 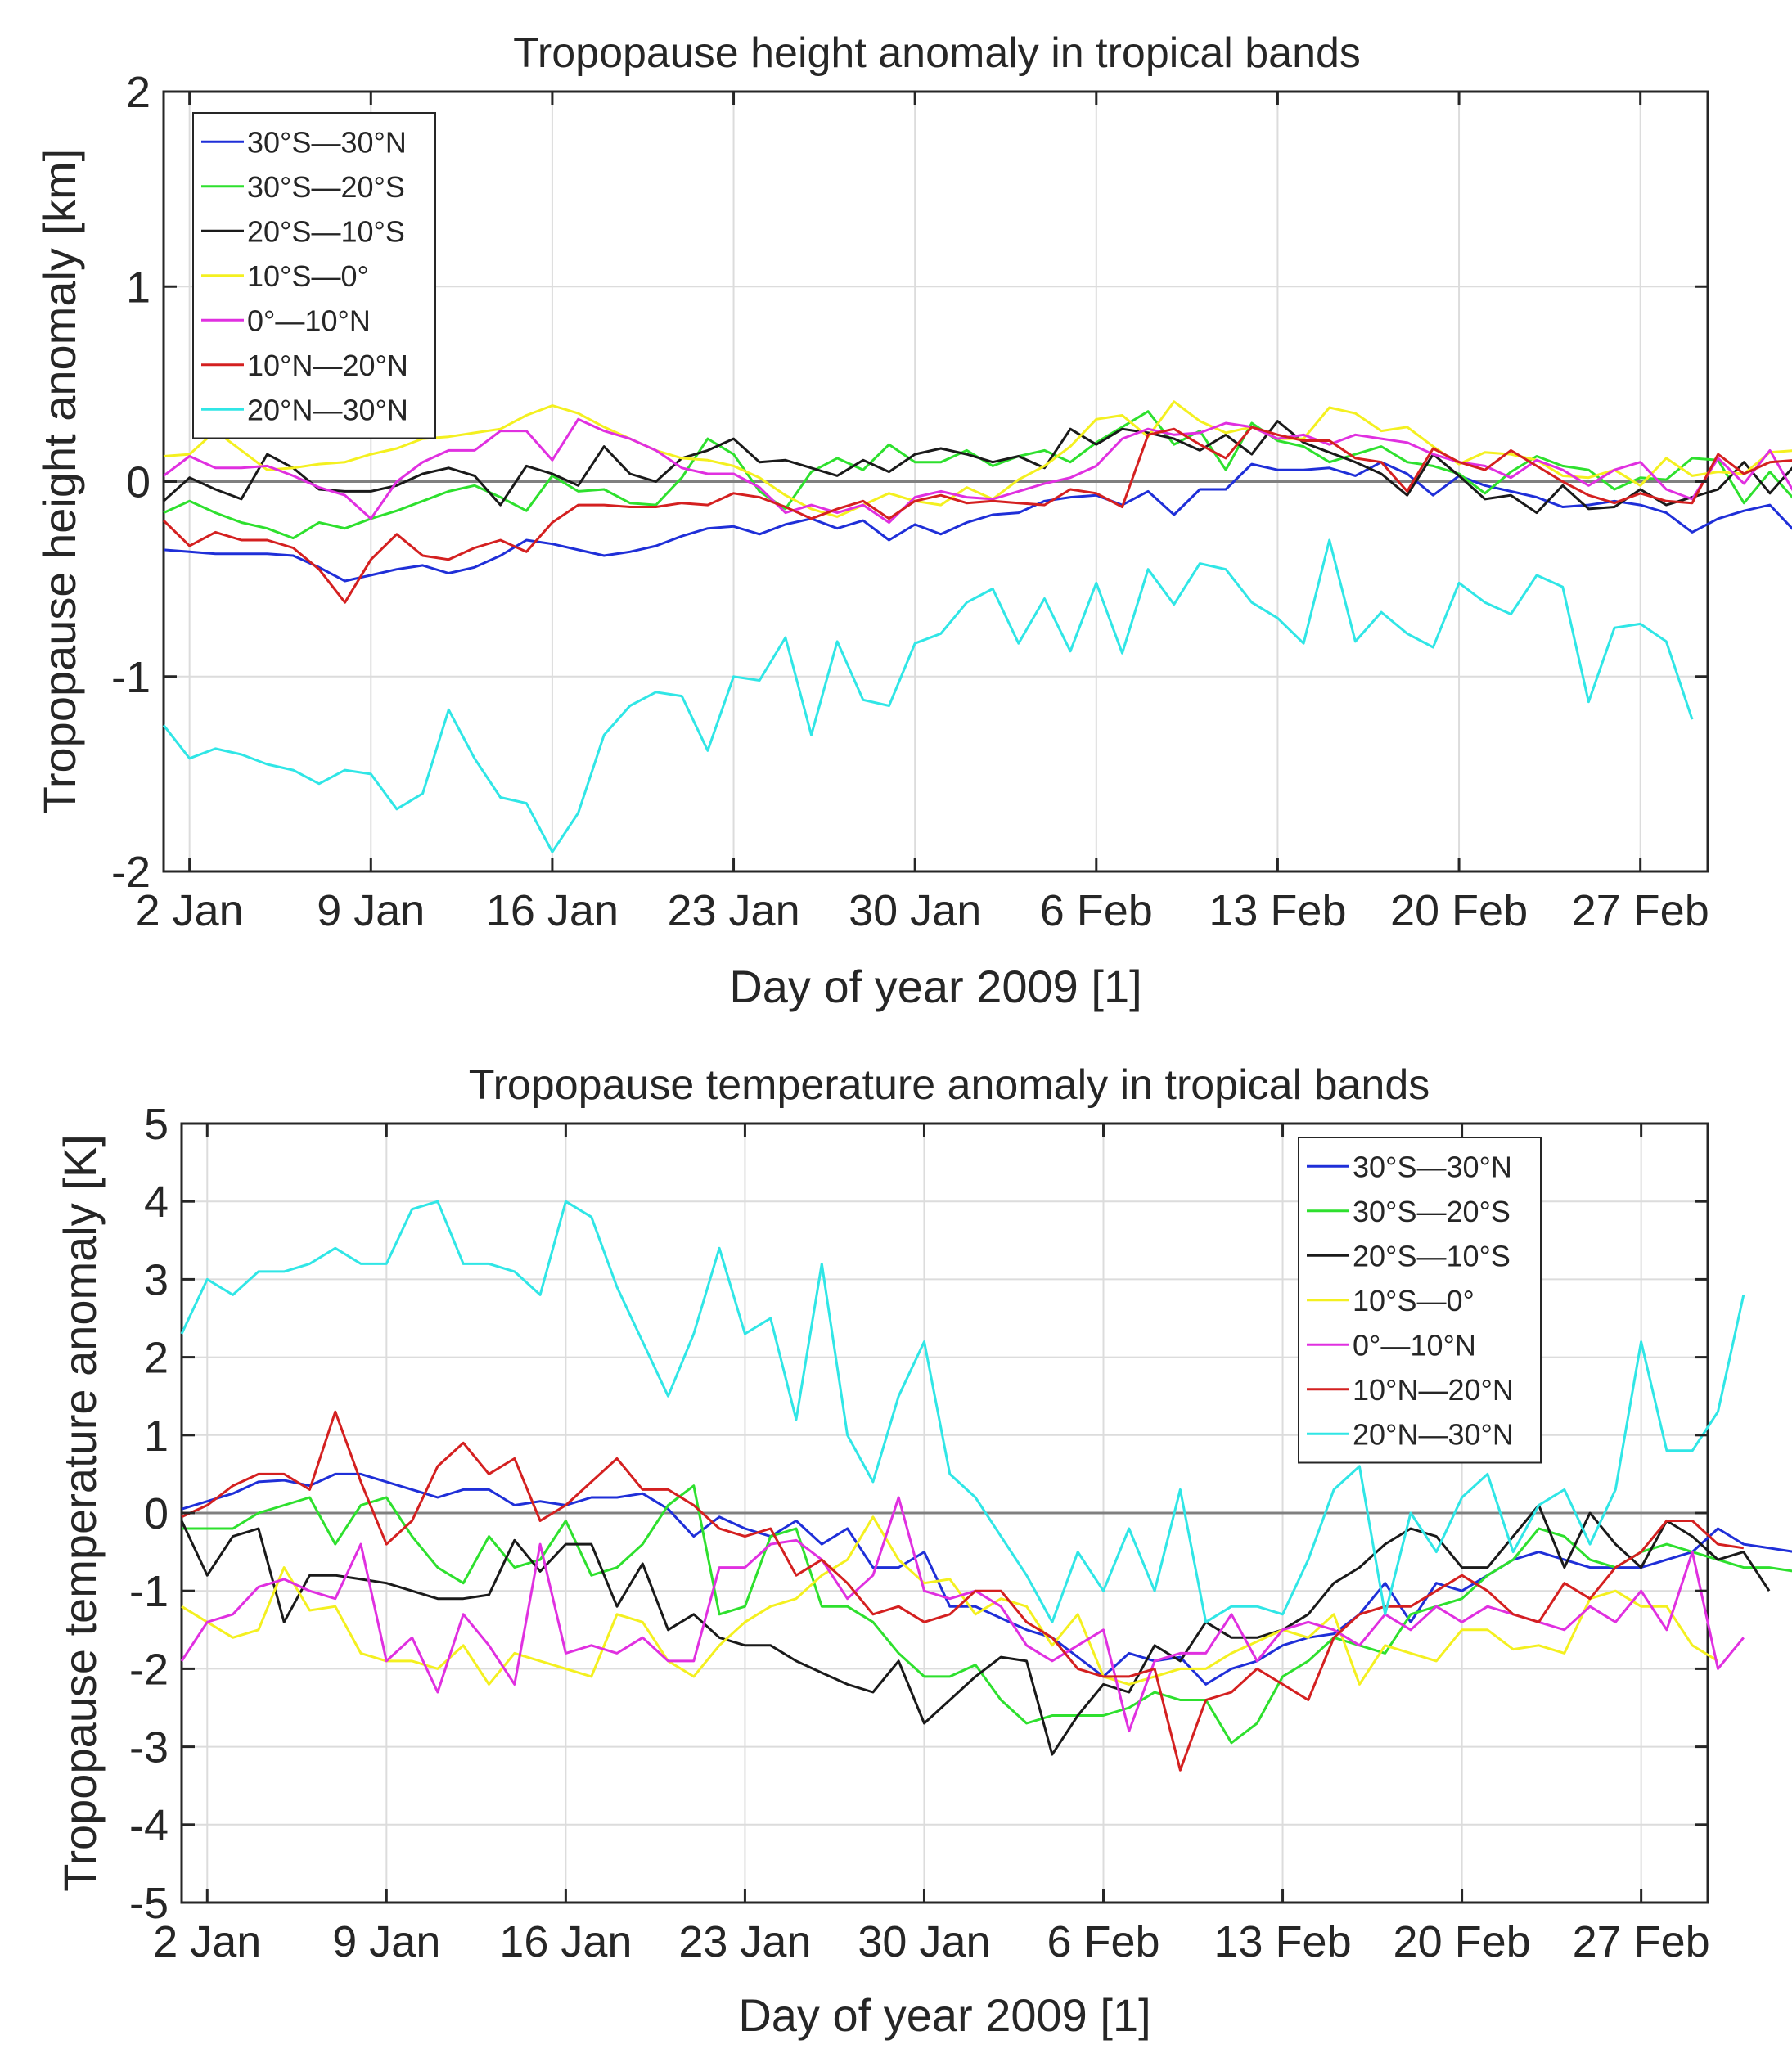 What do you see at coordinates (80, 1513) in the screenshot?
I see `y-axis-label: Tropopause temperature anomaly [K]` at bounding box center [80, 1513].